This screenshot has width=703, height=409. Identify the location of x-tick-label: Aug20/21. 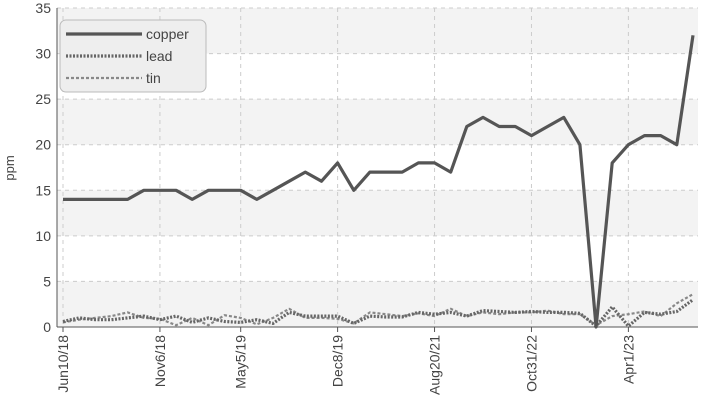
(435, 365).